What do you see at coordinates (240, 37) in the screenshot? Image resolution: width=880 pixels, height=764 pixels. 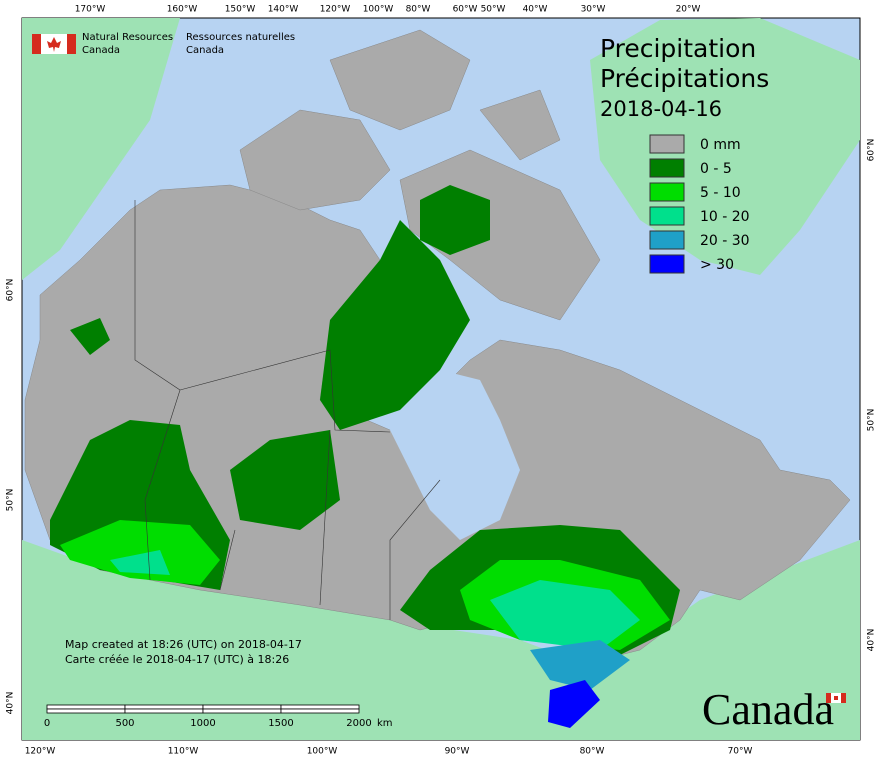 I see `agency-fr: Ressources naturelles` at bounding box center [240, 37].